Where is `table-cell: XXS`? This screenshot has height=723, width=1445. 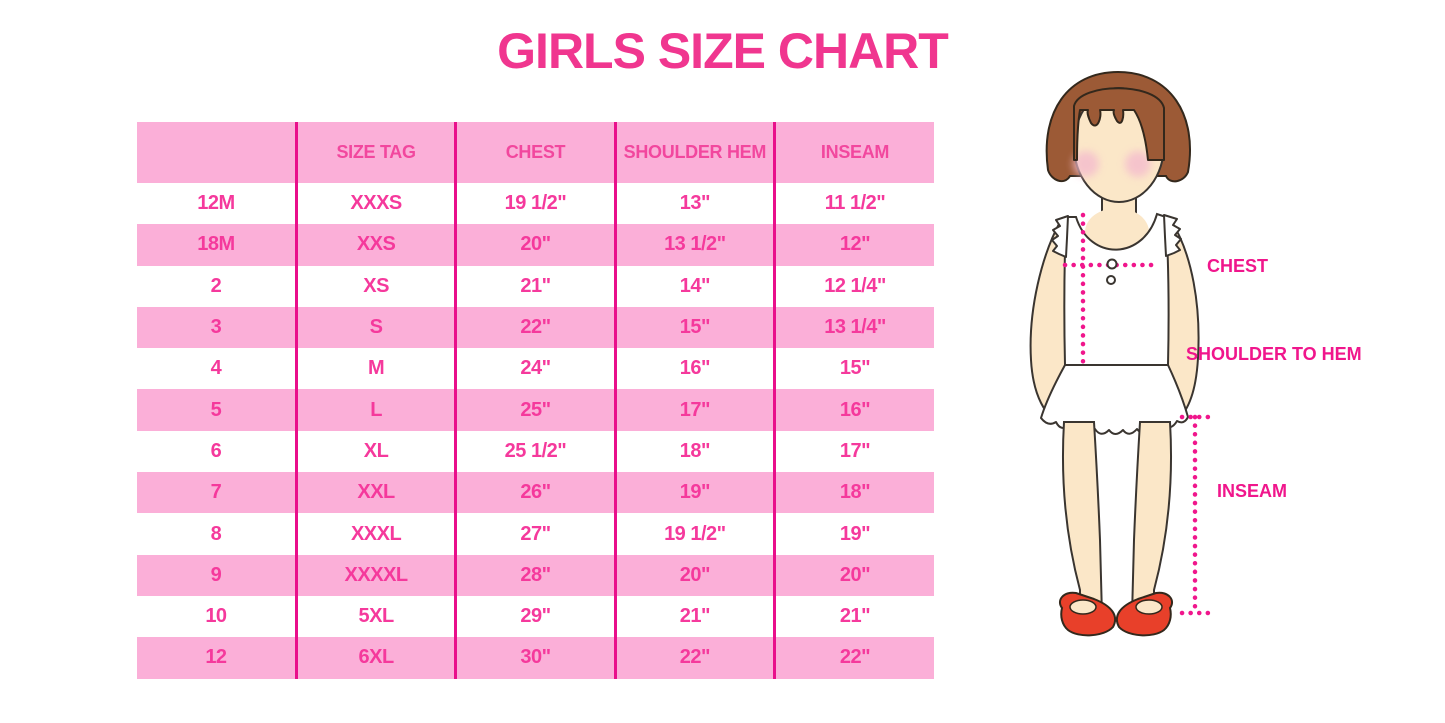 table-cell: XXS is located at coordinates (375, 245).